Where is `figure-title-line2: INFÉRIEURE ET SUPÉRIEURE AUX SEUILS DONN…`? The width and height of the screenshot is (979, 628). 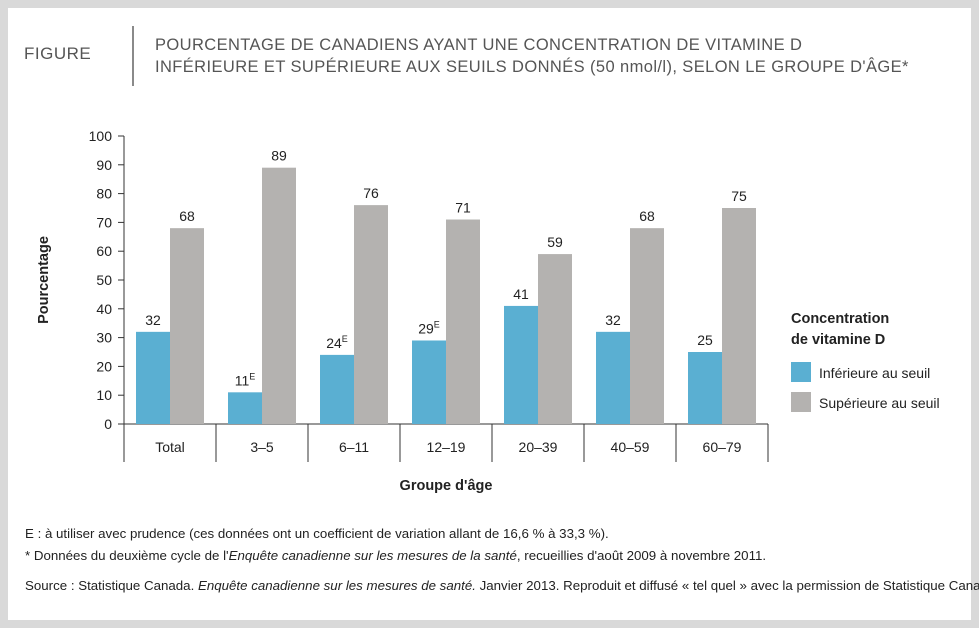 figure-title-line2: INFÉRIEURE ET SUPÉRIEURE AUX SEUILS DONN… is located at coordinates (532, 67).